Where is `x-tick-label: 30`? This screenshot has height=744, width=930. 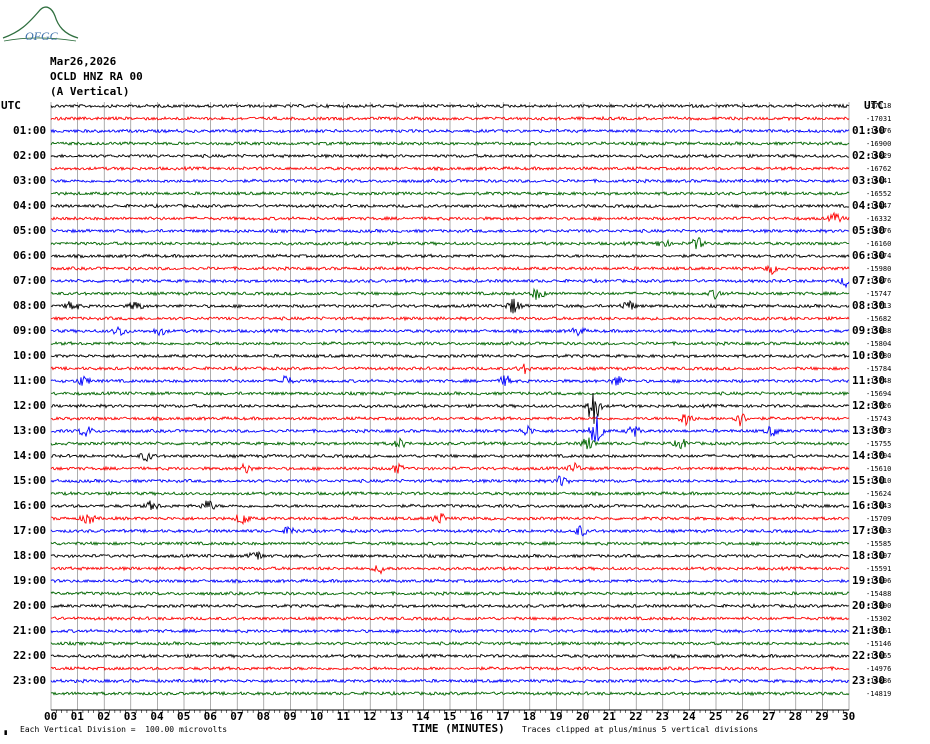 x-tick-label: 30 is located at coordinates (849, 716).